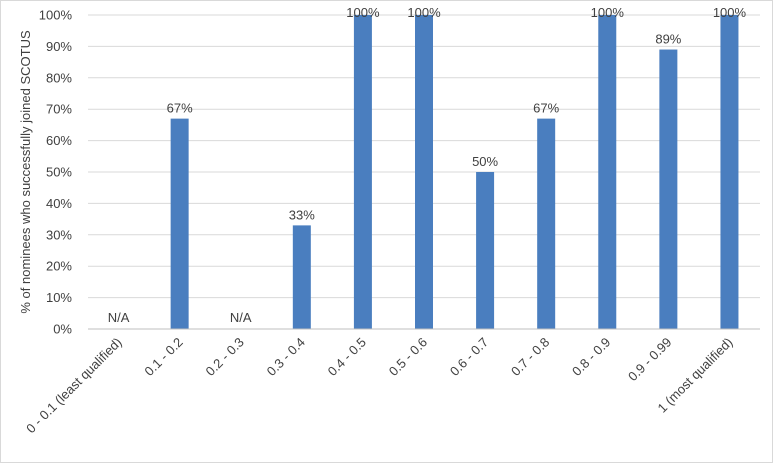 Image resolution: width=773 pixels, height=463 pixels. What do you see at coordinates (59, 77) in the screenshot?
I see `y-tick-label: 80%` at bounding box center [59, 77].